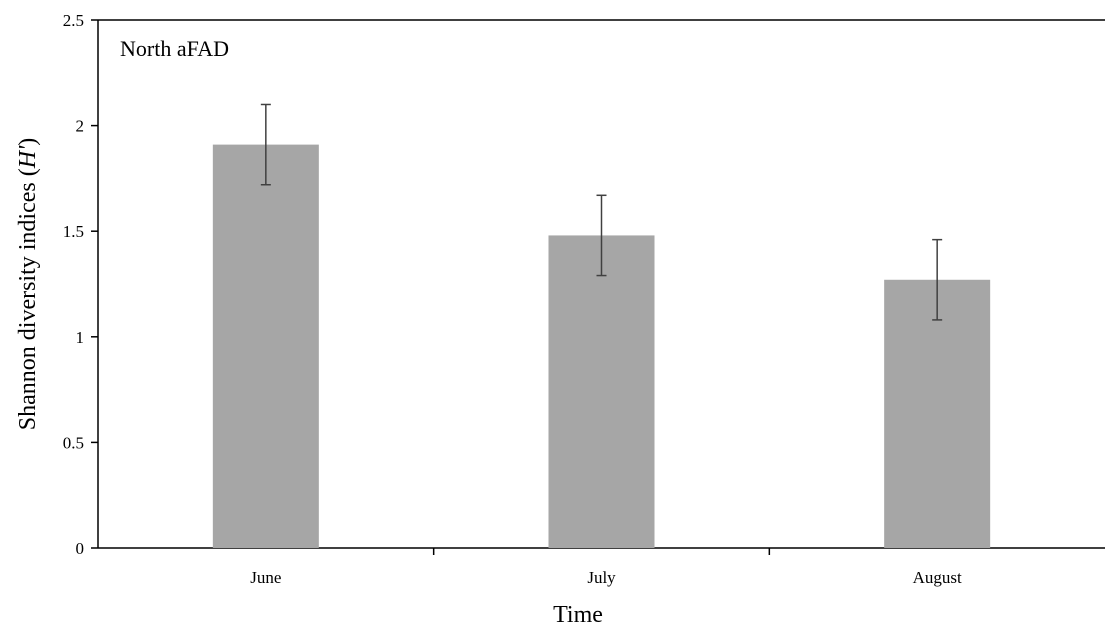 This screenshot has width=1105, height=630. What do you see at coordinates (80, 548) in the screenshot?
I see `y-tick-label: 0` at bounding box center [80, 548].